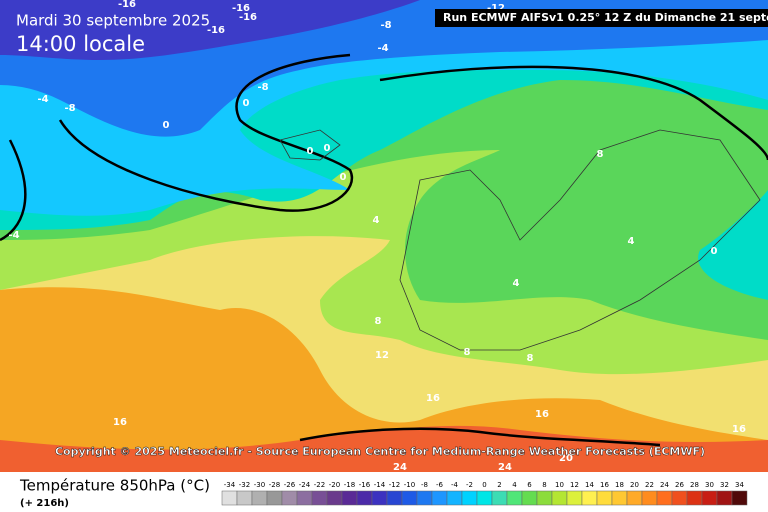  I want to click on scale-label: 14, so click(589, 485).